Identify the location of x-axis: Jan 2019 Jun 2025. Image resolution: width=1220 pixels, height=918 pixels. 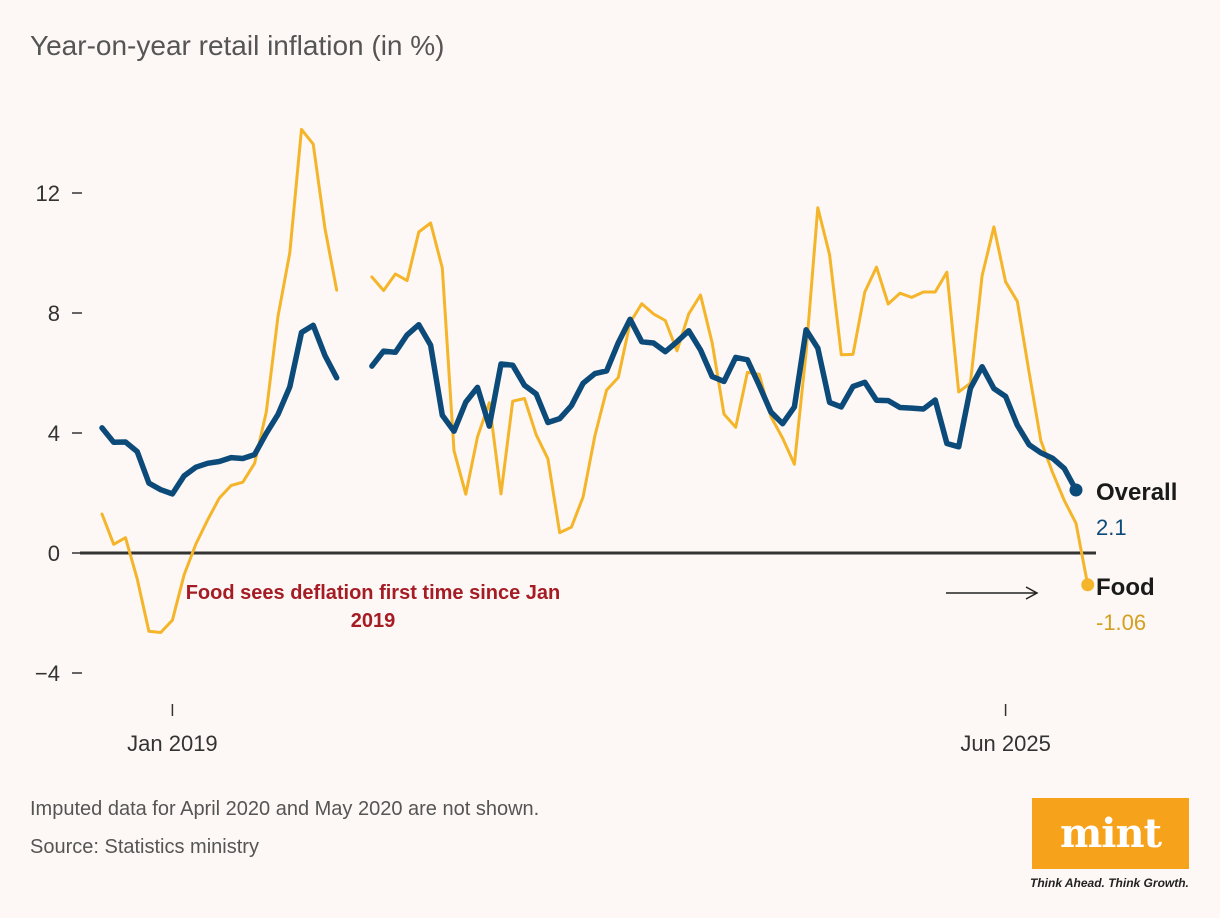
(589, 730).